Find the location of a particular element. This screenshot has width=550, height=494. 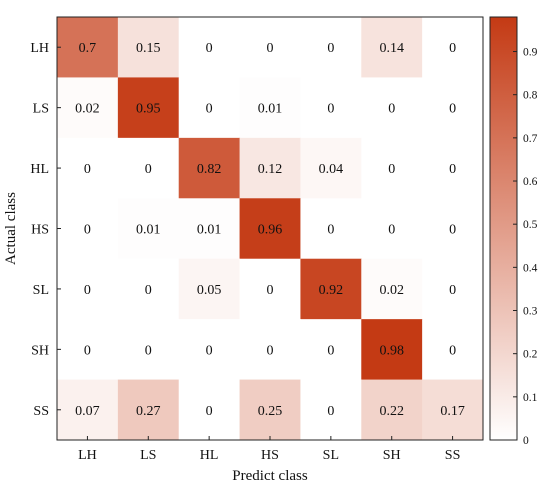

heatmap-cell-label: 0.98 is located at coordinates (391, 350).